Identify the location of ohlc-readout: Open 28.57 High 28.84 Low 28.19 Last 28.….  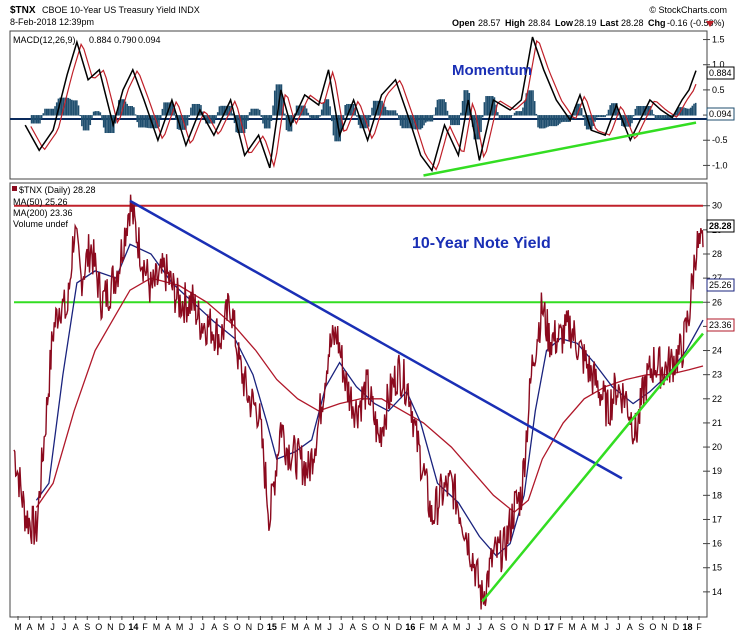
(588, 23).